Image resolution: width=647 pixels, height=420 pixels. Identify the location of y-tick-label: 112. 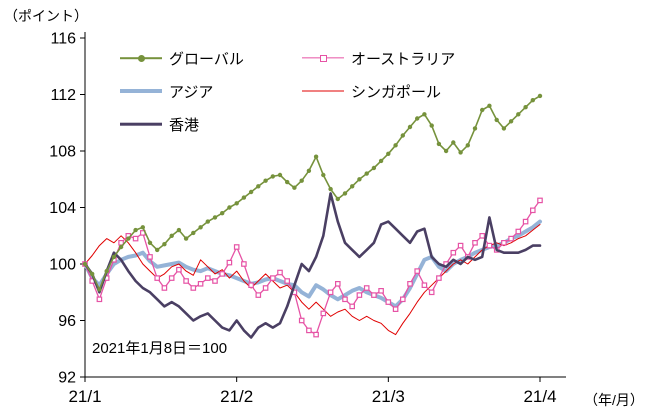
(63, 95).